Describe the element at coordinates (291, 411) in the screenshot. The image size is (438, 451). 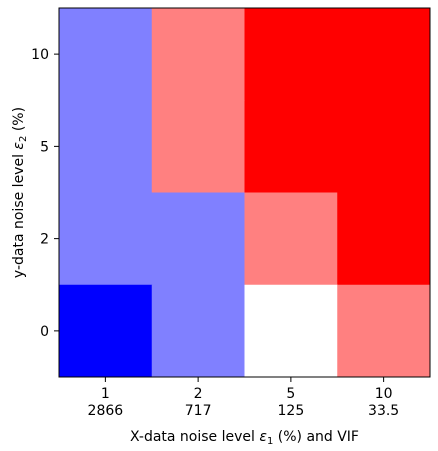
I see `x-tick-vif-label: 125` at that location.